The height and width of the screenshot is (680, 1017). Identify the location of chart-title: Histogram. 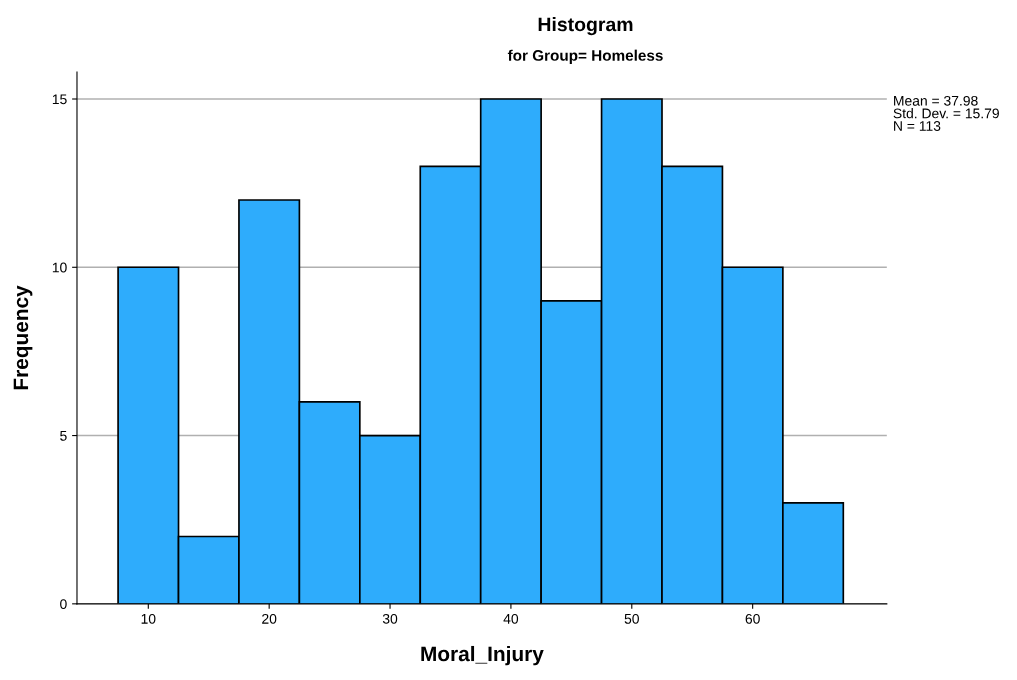
(585, 26).